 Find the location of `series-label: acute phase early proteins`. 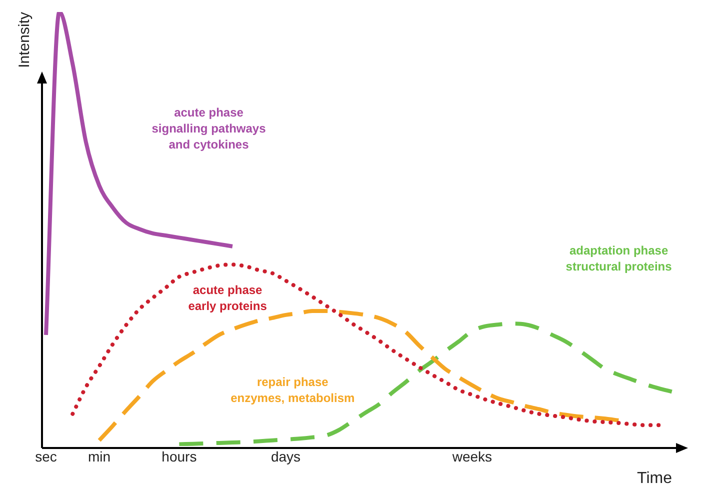

series-label: acute phase early proteins is located at coordinates (228, 297).